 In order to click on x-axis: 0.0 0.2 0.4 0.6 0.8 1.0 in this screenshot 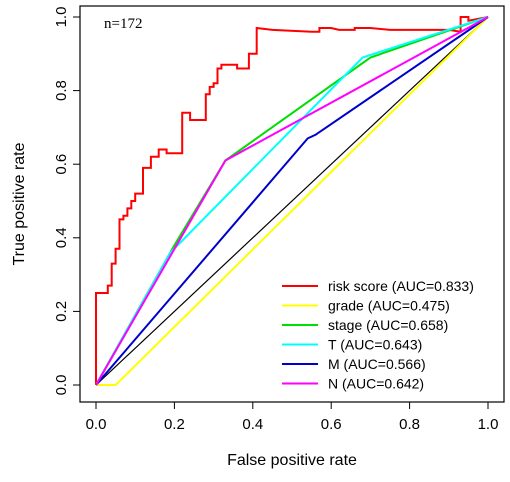, I will do `click(292, 417)`.